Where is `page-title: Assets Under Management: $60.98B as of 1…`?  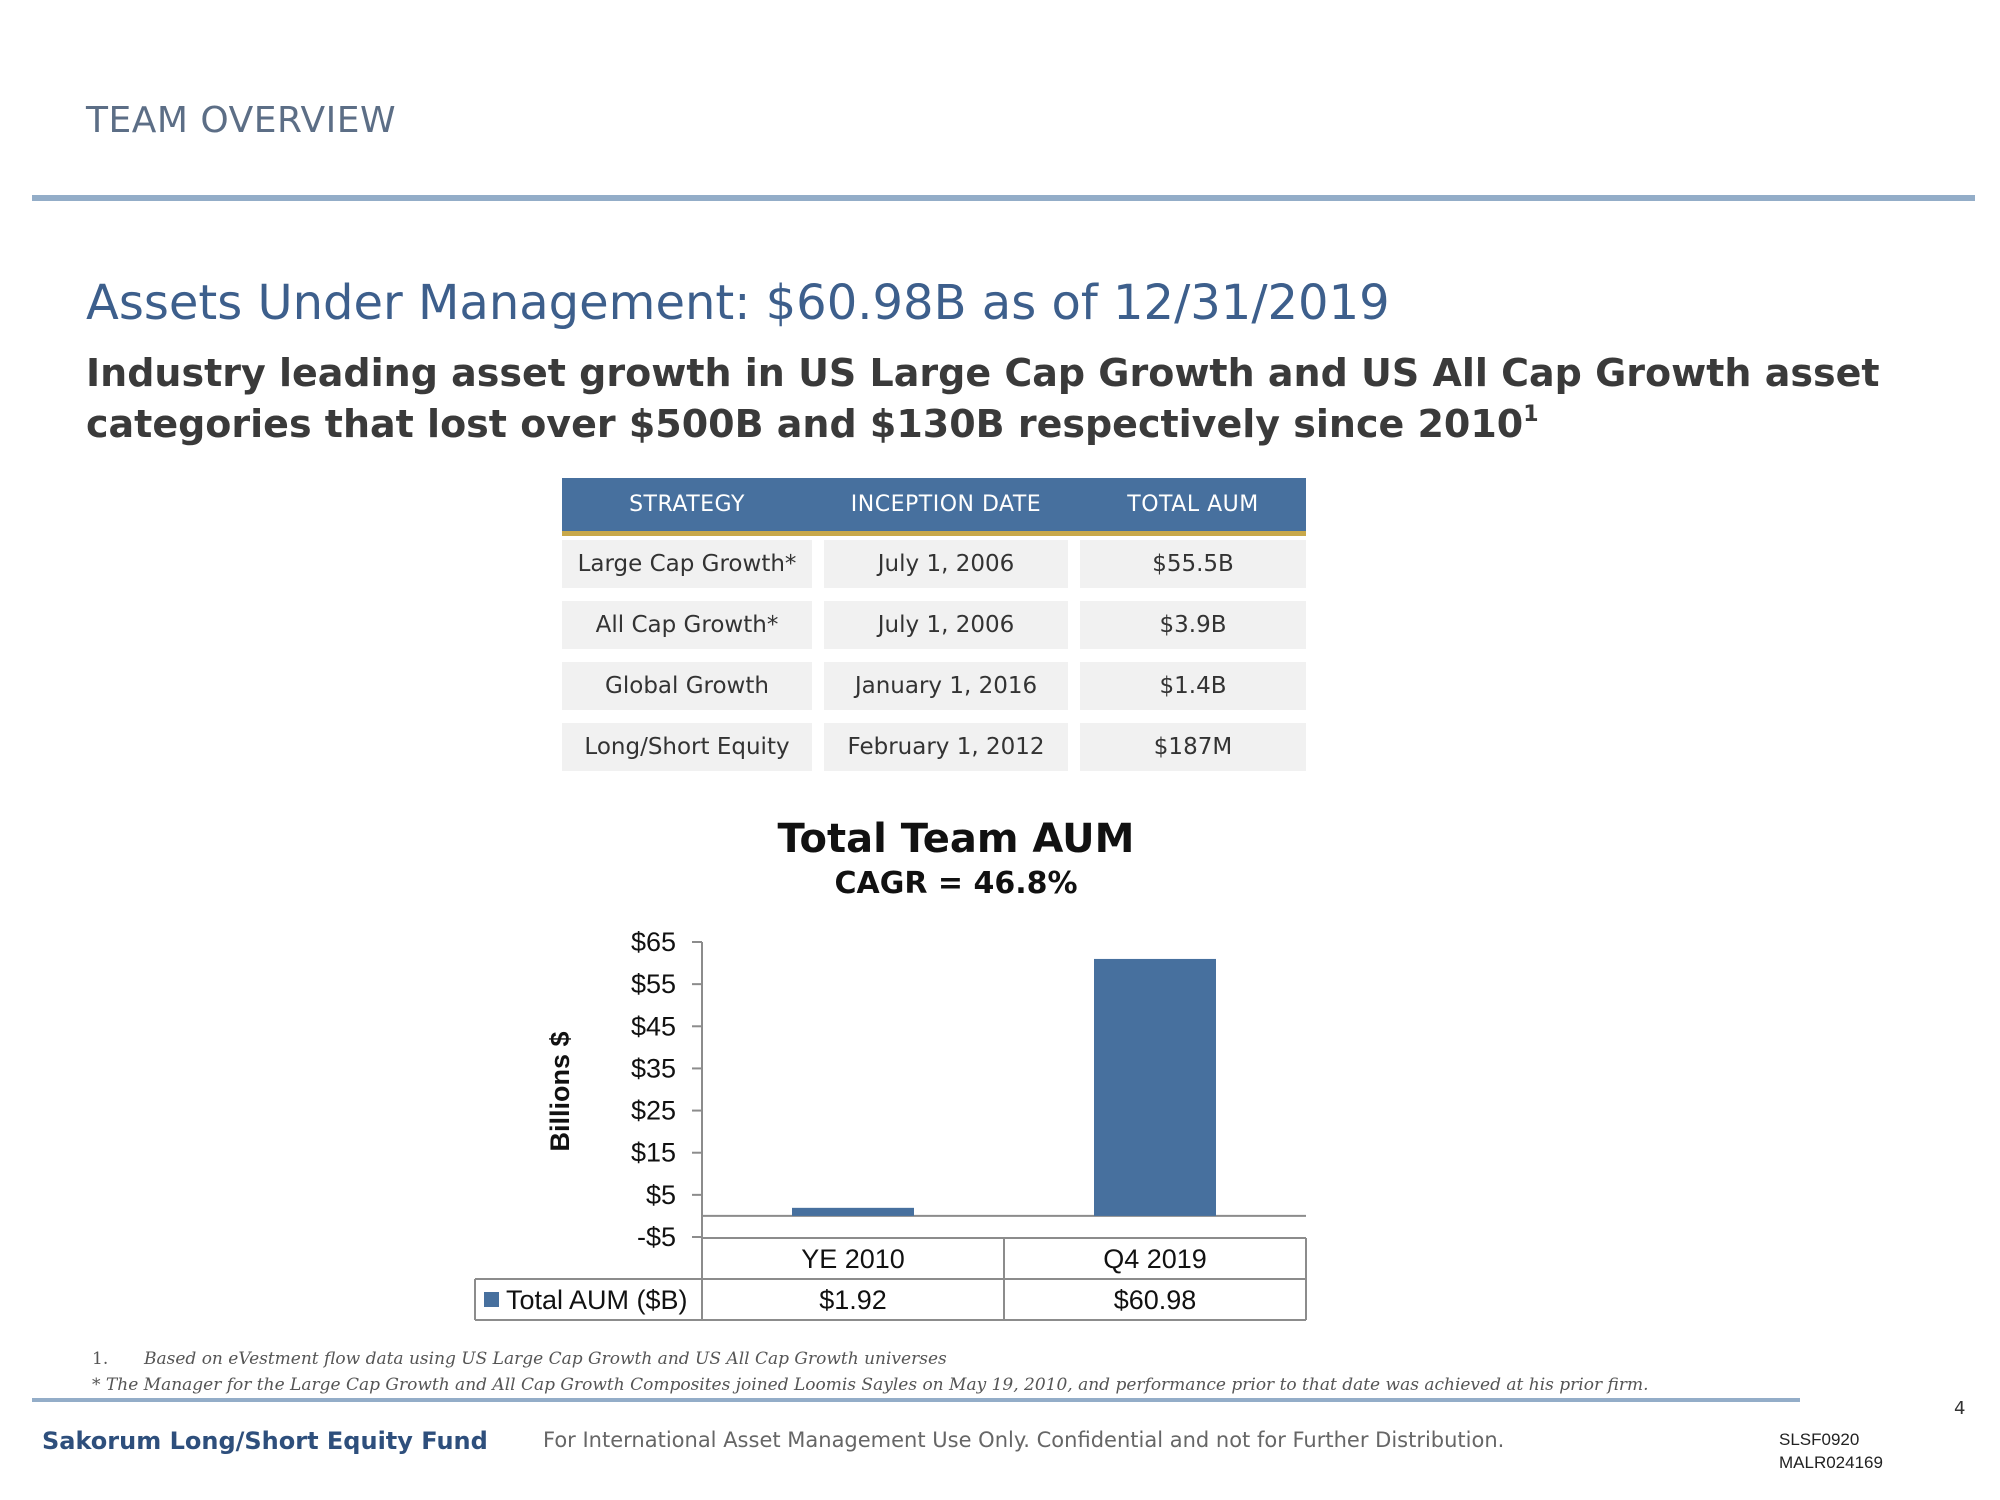
page-title: Assets Under Management: $60.98B as of 1… is located at coordinates (738, 303).